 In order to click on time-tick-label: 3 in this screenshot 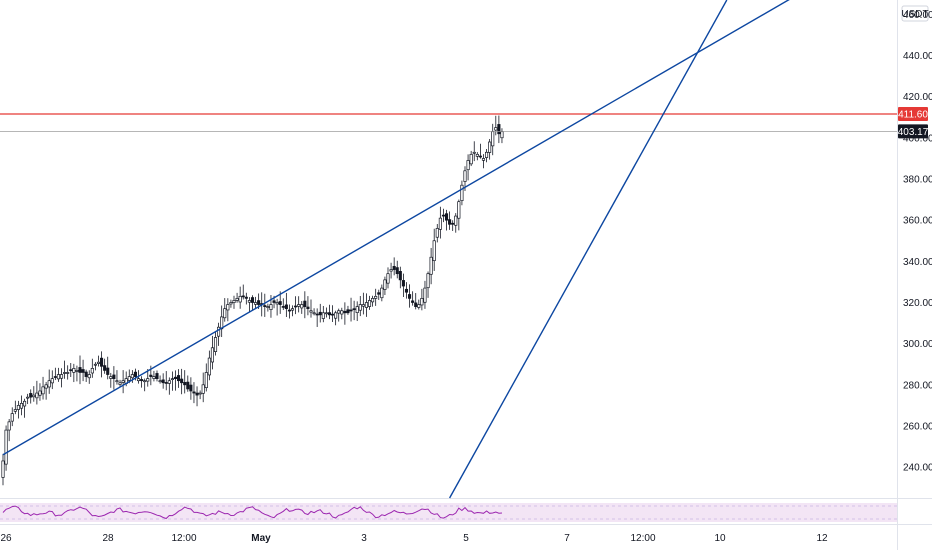, I will do `click(364, 538)`.